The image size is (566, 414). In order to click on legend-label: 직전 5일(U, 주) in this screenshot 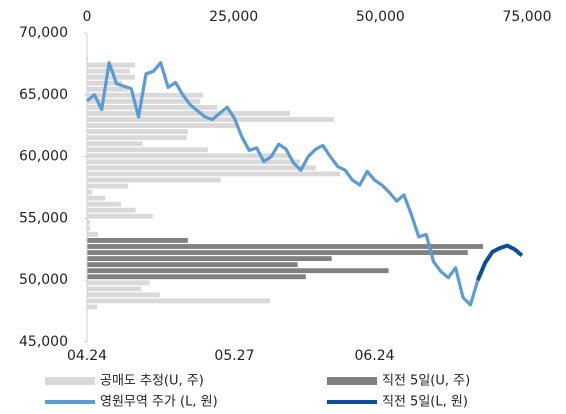, I will do `click(426, 381)`.